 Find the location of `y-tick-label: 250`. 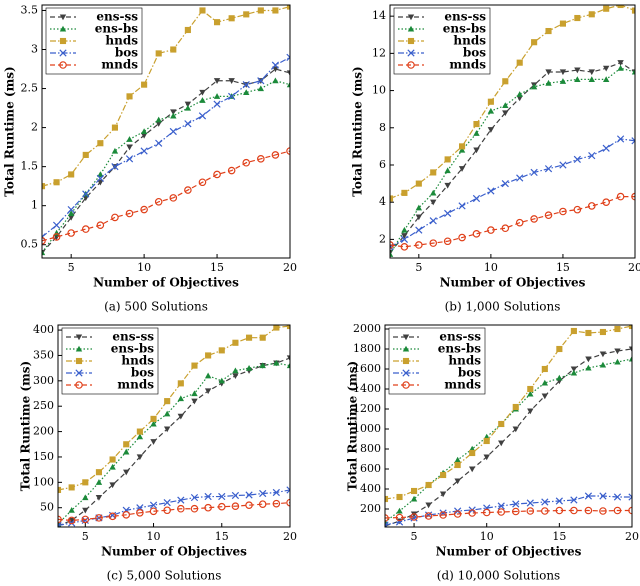

y-tick-label: 250 is located at coordinates (43, 405).